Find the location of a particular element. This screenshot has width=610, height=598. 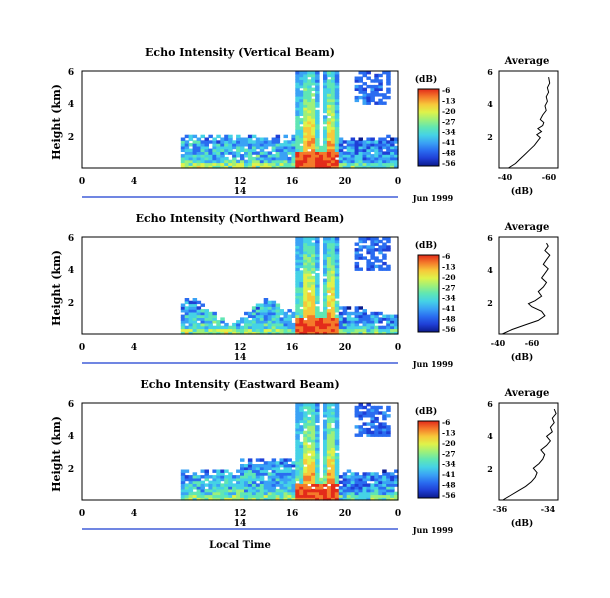

colorbar-tick: -48 is located at coordinates (449, 485).